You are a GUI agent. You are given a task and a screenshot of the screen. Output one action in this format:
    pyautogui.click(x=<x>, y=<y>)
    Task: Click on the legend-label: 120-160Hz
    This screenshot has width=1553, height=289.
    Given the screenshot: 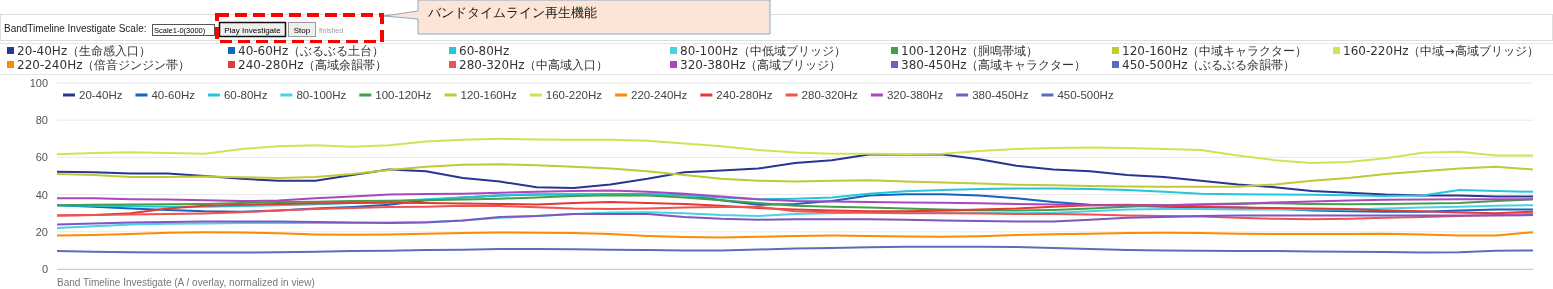 What is the action you would take?
    pyautogui.click(x=489, y=95)
    